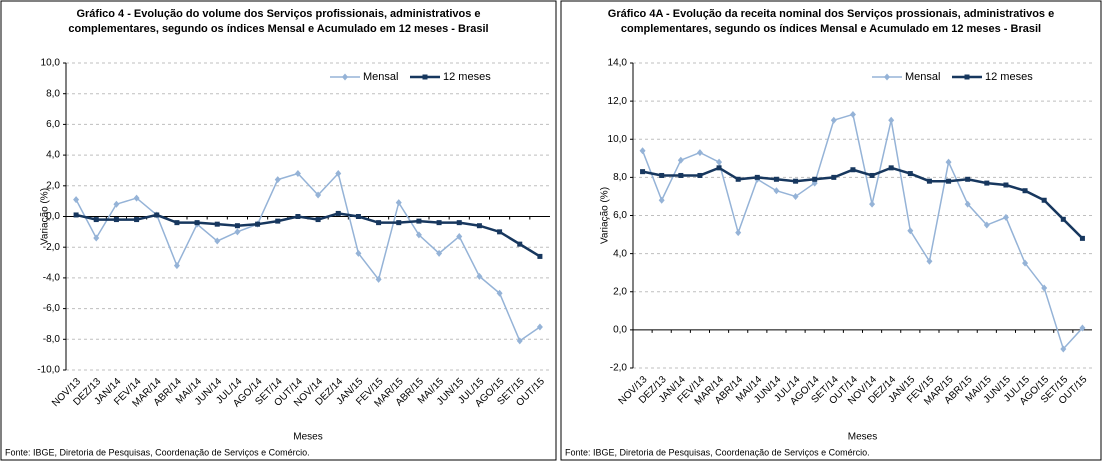  Describe the element at coordinates (605, 215) in the screenshot. I see `y-axis-label: Variação (%)` at that location.